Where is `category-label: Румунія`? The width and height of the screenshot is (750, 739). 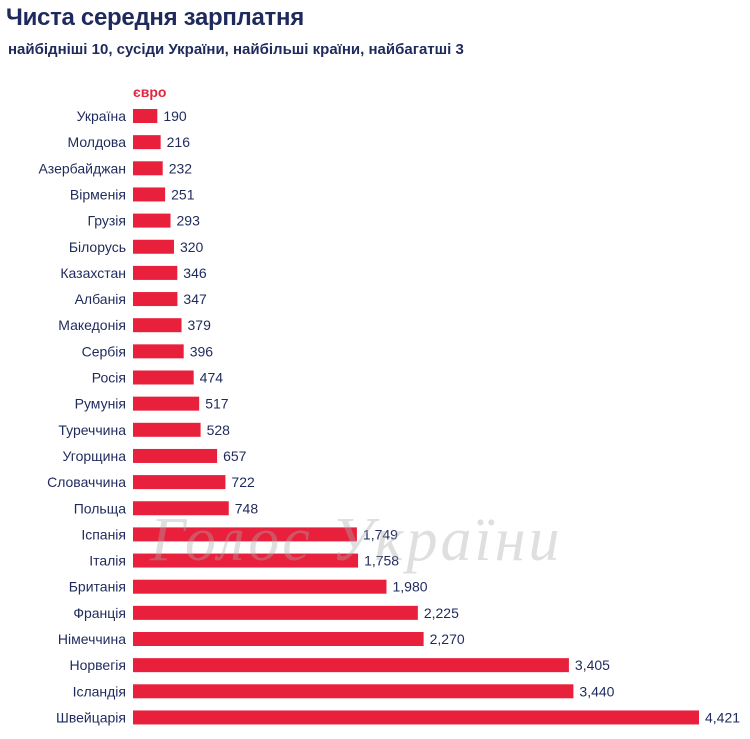 category-label: Румунія is located at coordinates (100, 404).